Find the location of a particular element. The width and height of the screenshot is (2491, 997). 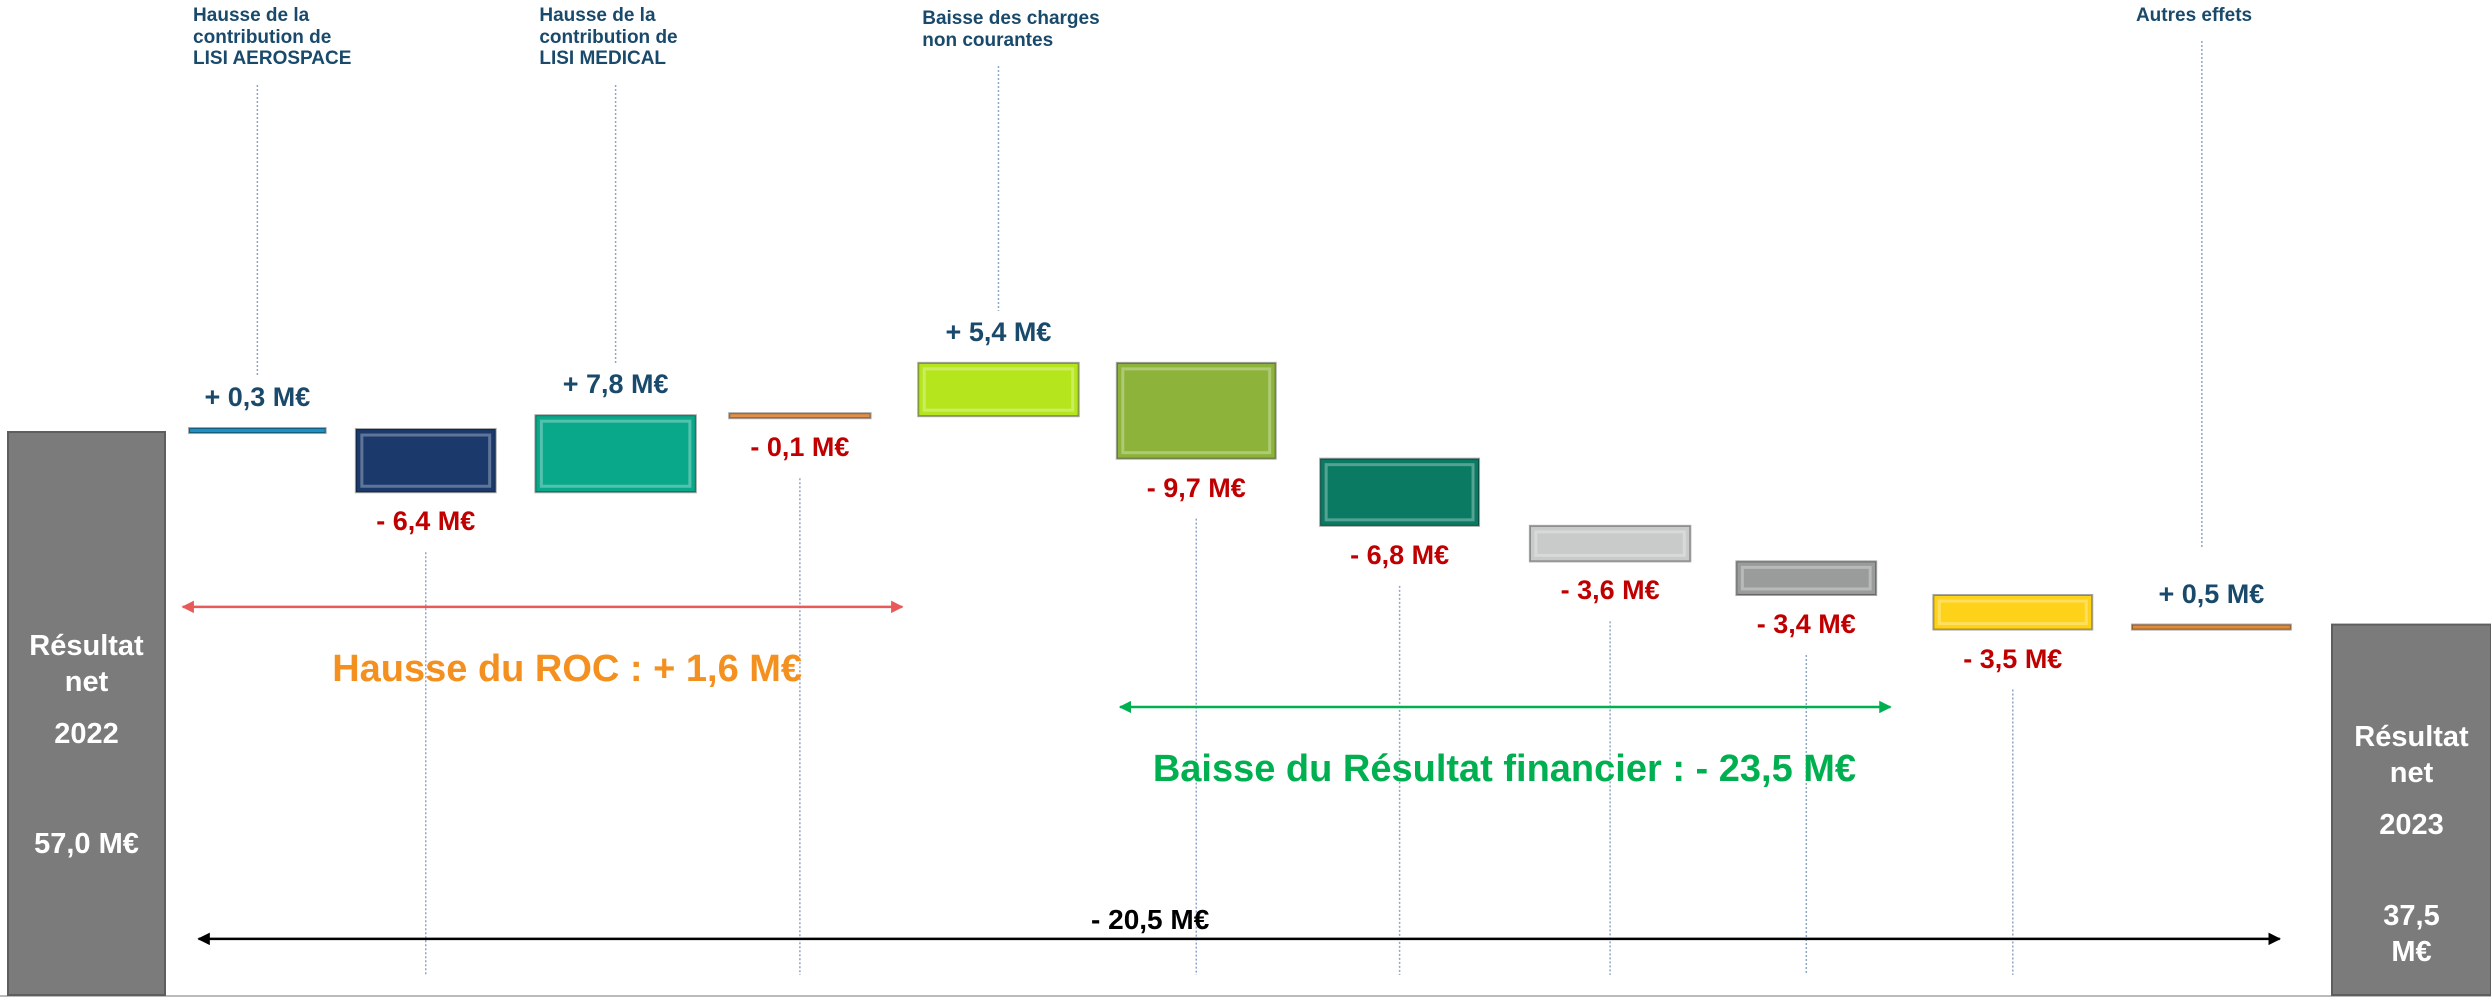

value-label: - 3,5 M€ is located at coordinates (2013, 658).